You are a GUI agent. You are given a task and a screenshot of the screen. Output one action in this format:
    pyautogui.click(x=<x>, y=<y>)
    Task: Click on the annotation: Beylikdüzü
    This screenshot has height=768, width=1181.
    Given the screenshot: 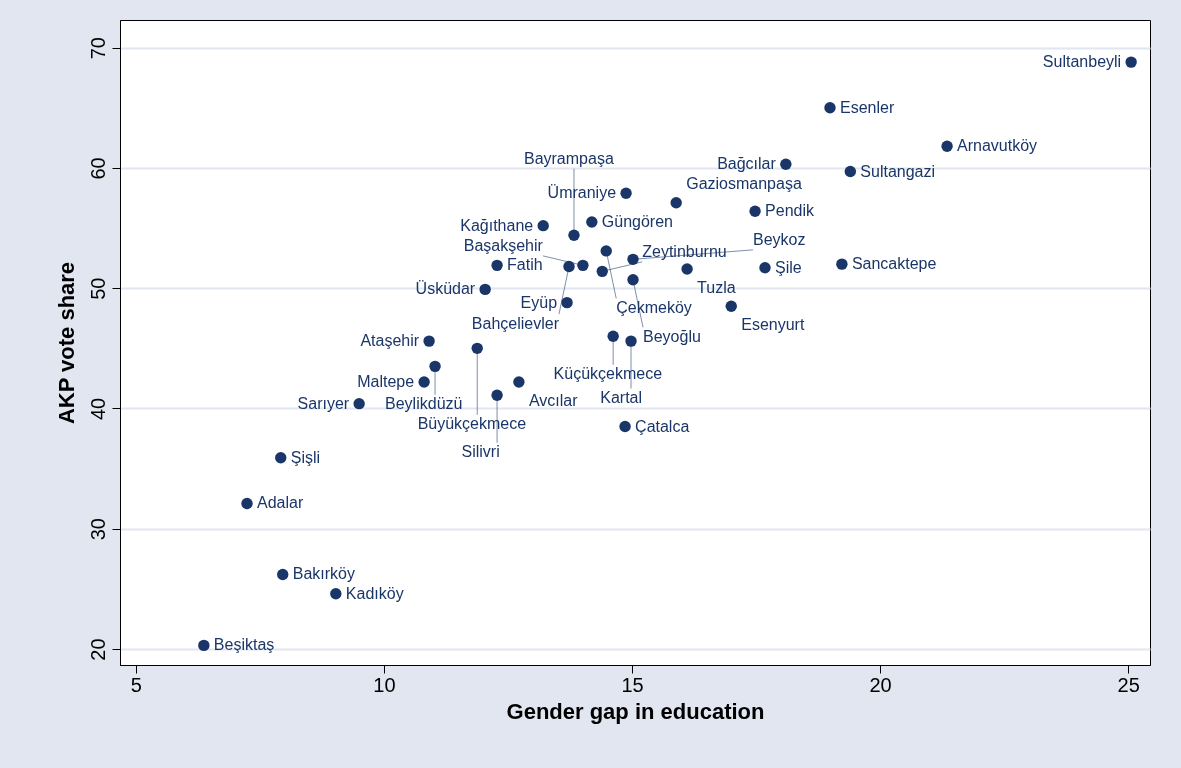 What is the action you would take?
    pyautogui.click(x=424, y=404)
    